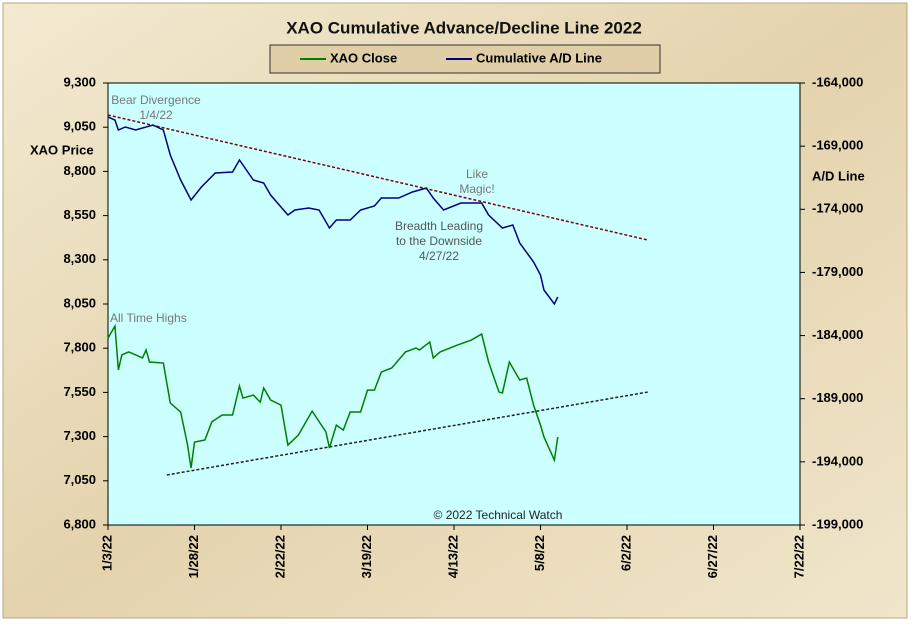 The height and width of the screenshot is (628, 911). I want to click on annotation: All Time Highs, so click(148, 318).